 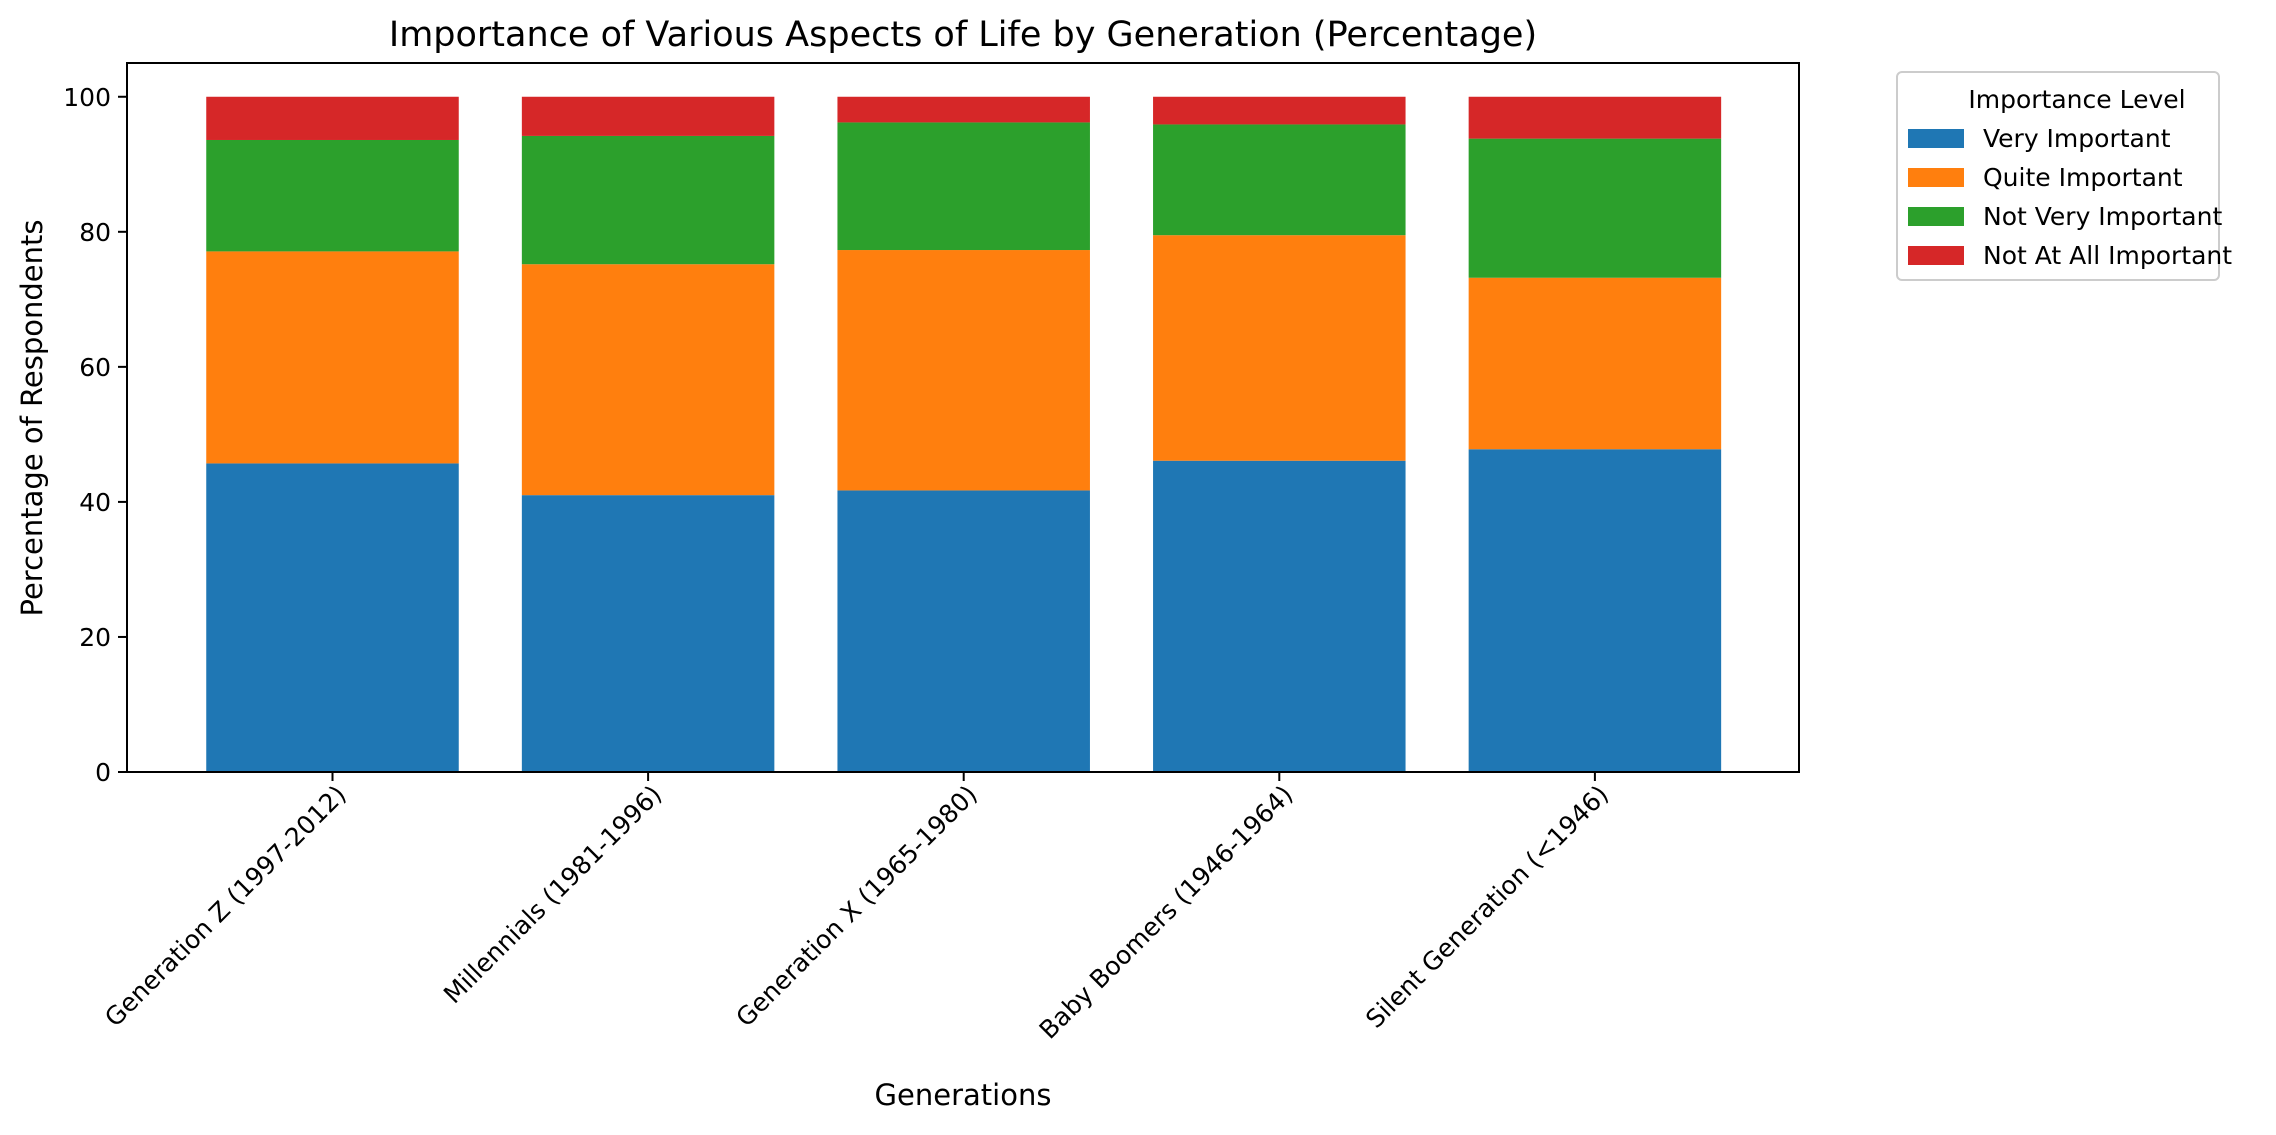 I want to click on x-tick-label: Millennials (1981-1996), so click(x=552, y=894).